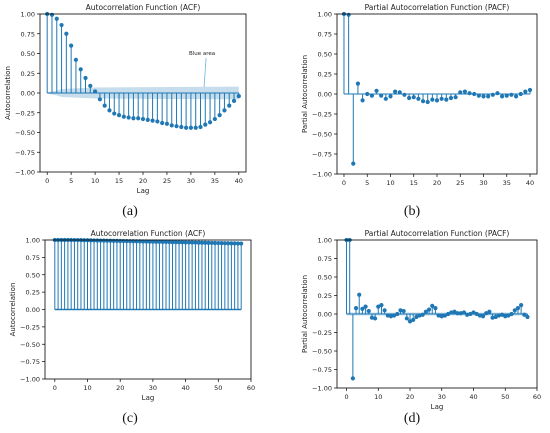 This screenshot has width=550, height=433. I want to click on x-tick-label: 10, so click(95, 181).